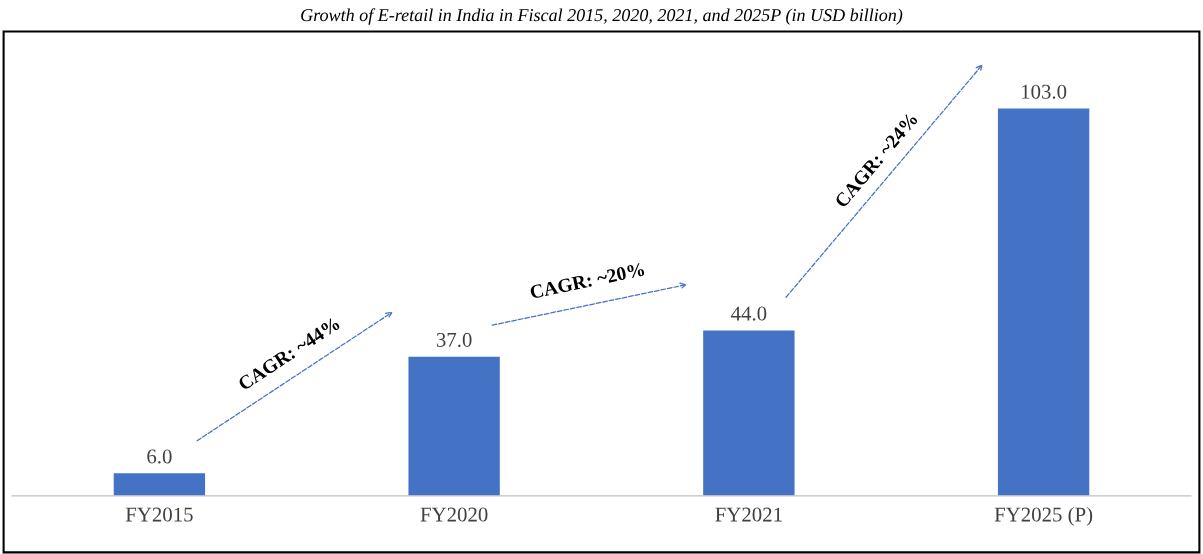 The width and height of the screenshot is (1203, 554). I want to click on x-tick-label: FY2025 (P), so click(1043, 516).